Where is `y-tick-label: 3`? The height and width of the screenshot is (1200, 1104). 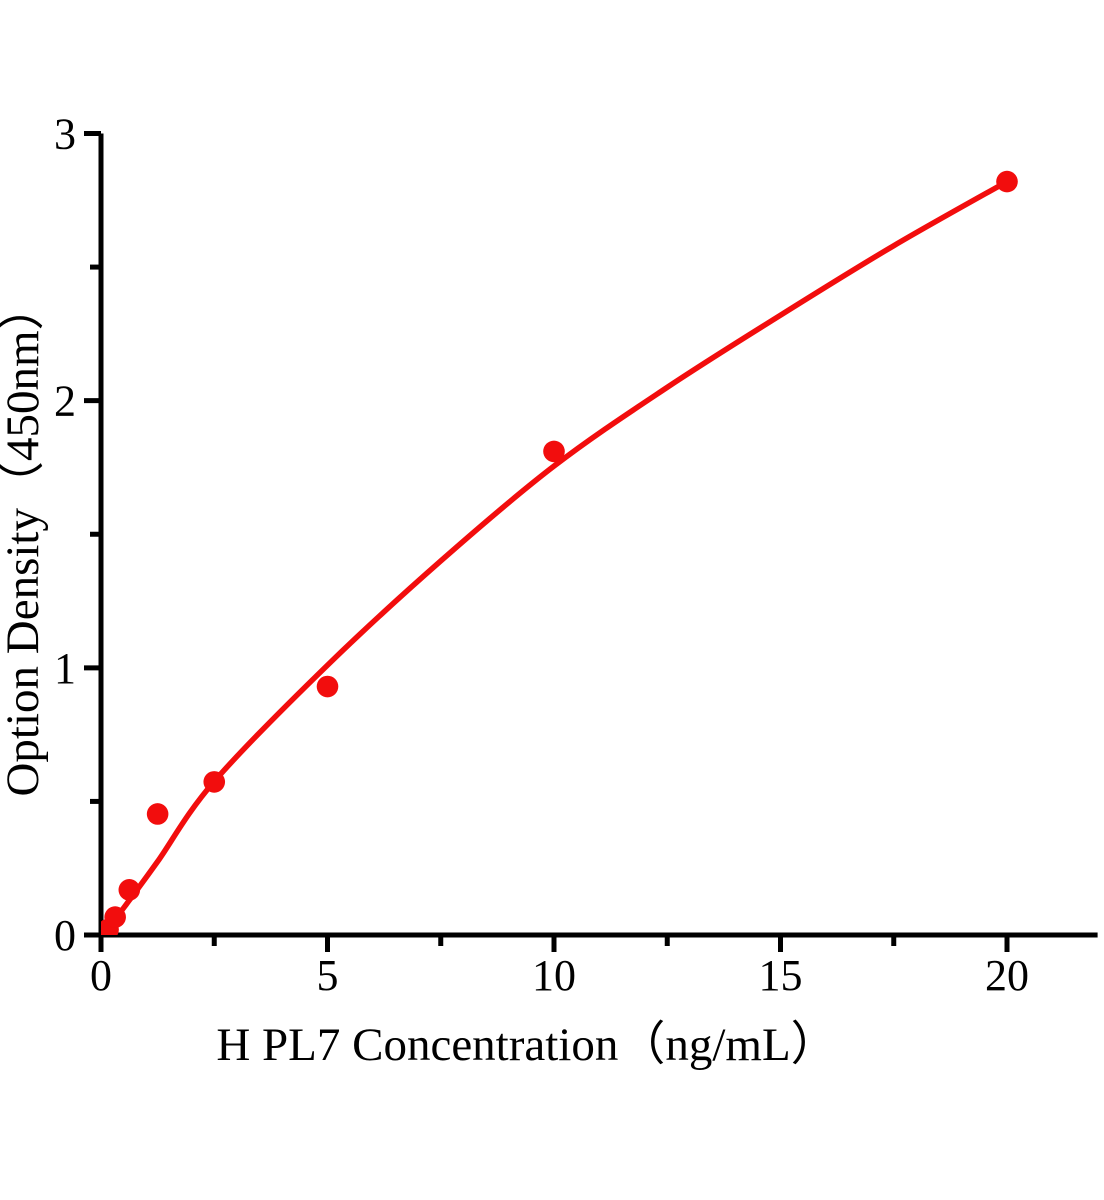 y-tick-label: 3 is located at coordinates (65, 133).